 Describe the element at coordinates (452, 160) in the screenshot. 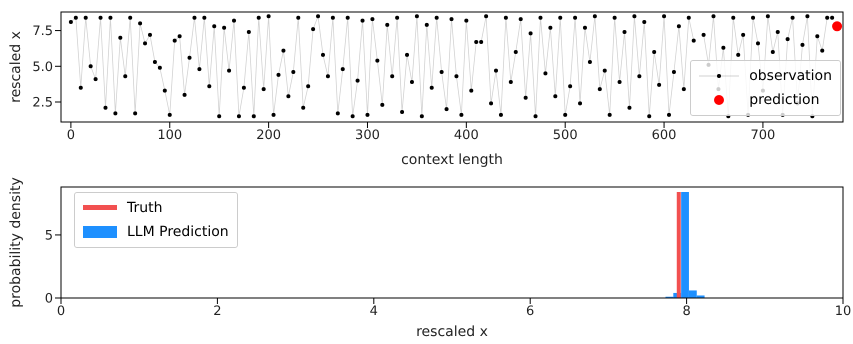

I see `x-axis-title: context length` at that location.